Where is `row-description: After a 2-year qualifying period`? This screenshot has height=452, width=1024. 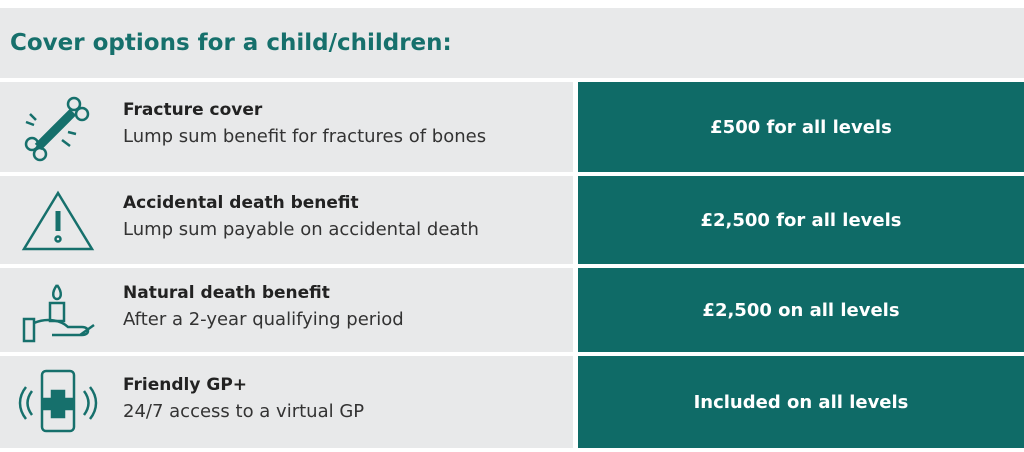
row-description: After a 2-year qualifying period is located at coordinates (263, 319).